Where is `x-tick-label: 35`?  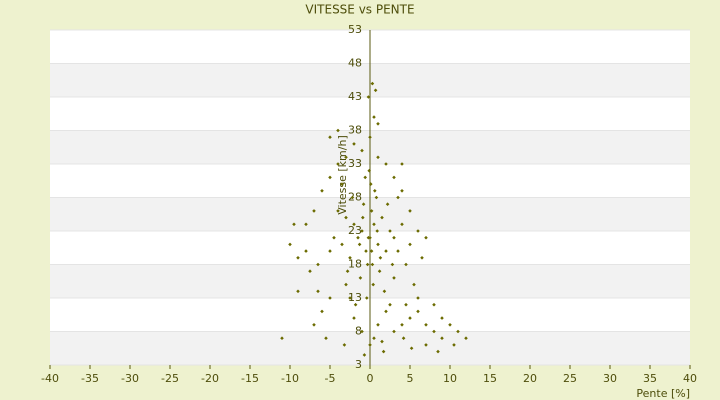
x-tick-label: 35 is located at coordinates (650, 378).